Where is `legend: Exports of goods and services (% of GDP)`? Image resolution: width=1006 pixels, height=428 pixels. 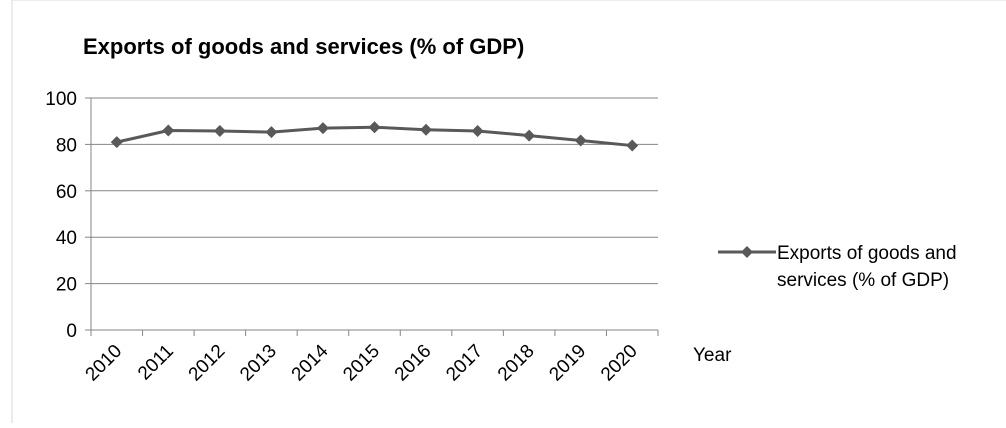 legend: Exports of goods and services (% of GDP) is located at coordinates (837, 267).